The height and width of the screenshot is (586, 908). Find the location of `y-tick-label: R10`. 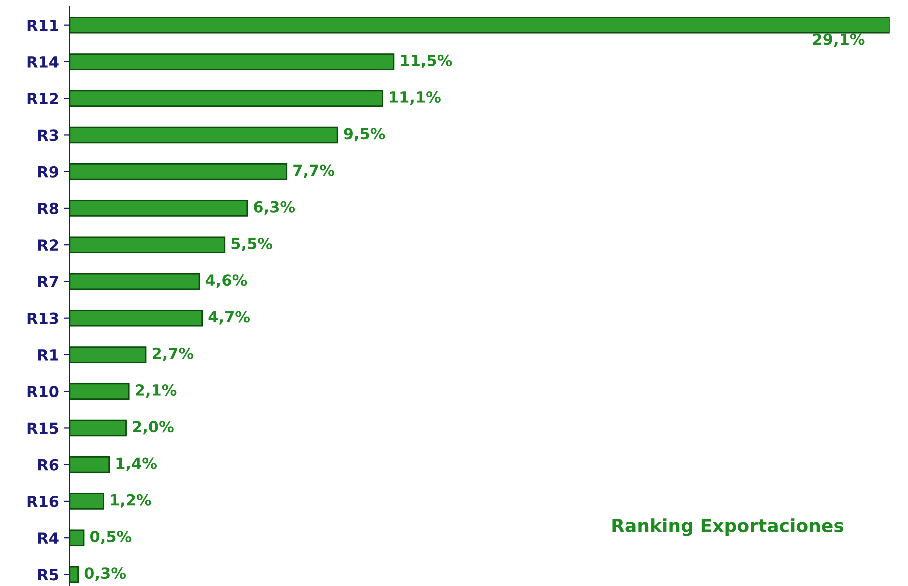

y-tick-label: R10 is located at coordinates (43, 392).